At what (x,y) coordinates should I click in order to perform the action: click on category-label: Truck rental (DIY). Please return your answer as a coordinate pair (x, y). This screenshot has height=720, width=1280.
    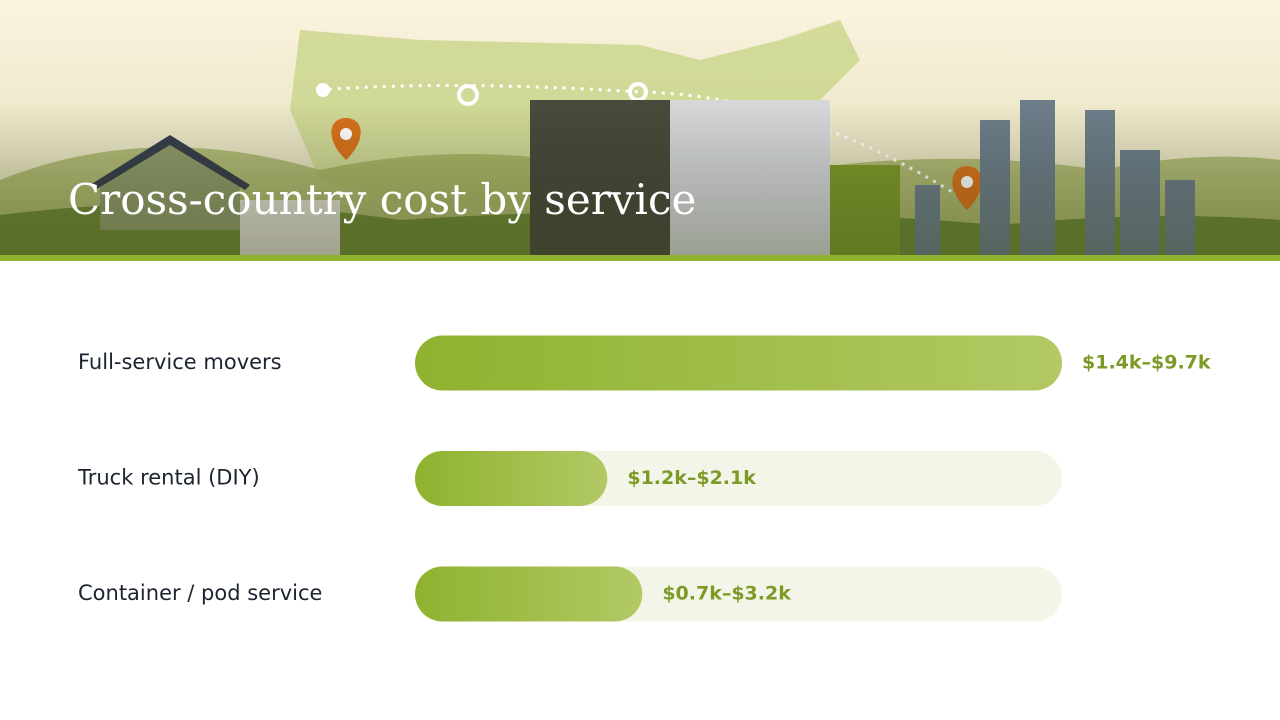
    Looking at the image, I should click on (168, 478).